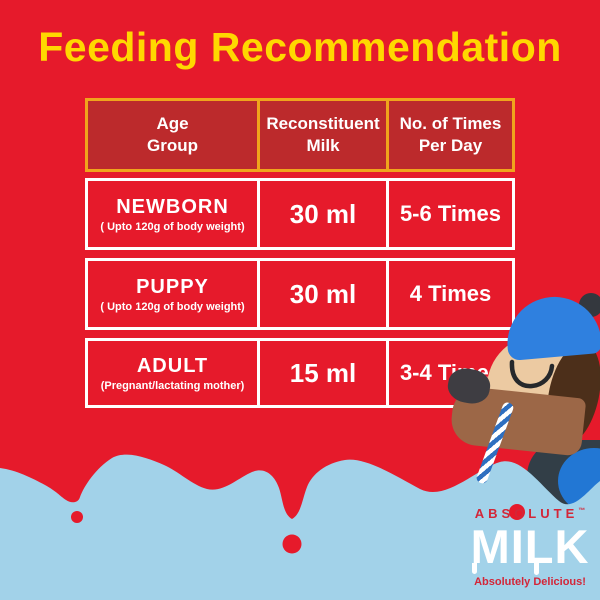 This screenshot has width=600, height=600. I want to click on adult-milk-value: 15 ml, so click(323, 372).